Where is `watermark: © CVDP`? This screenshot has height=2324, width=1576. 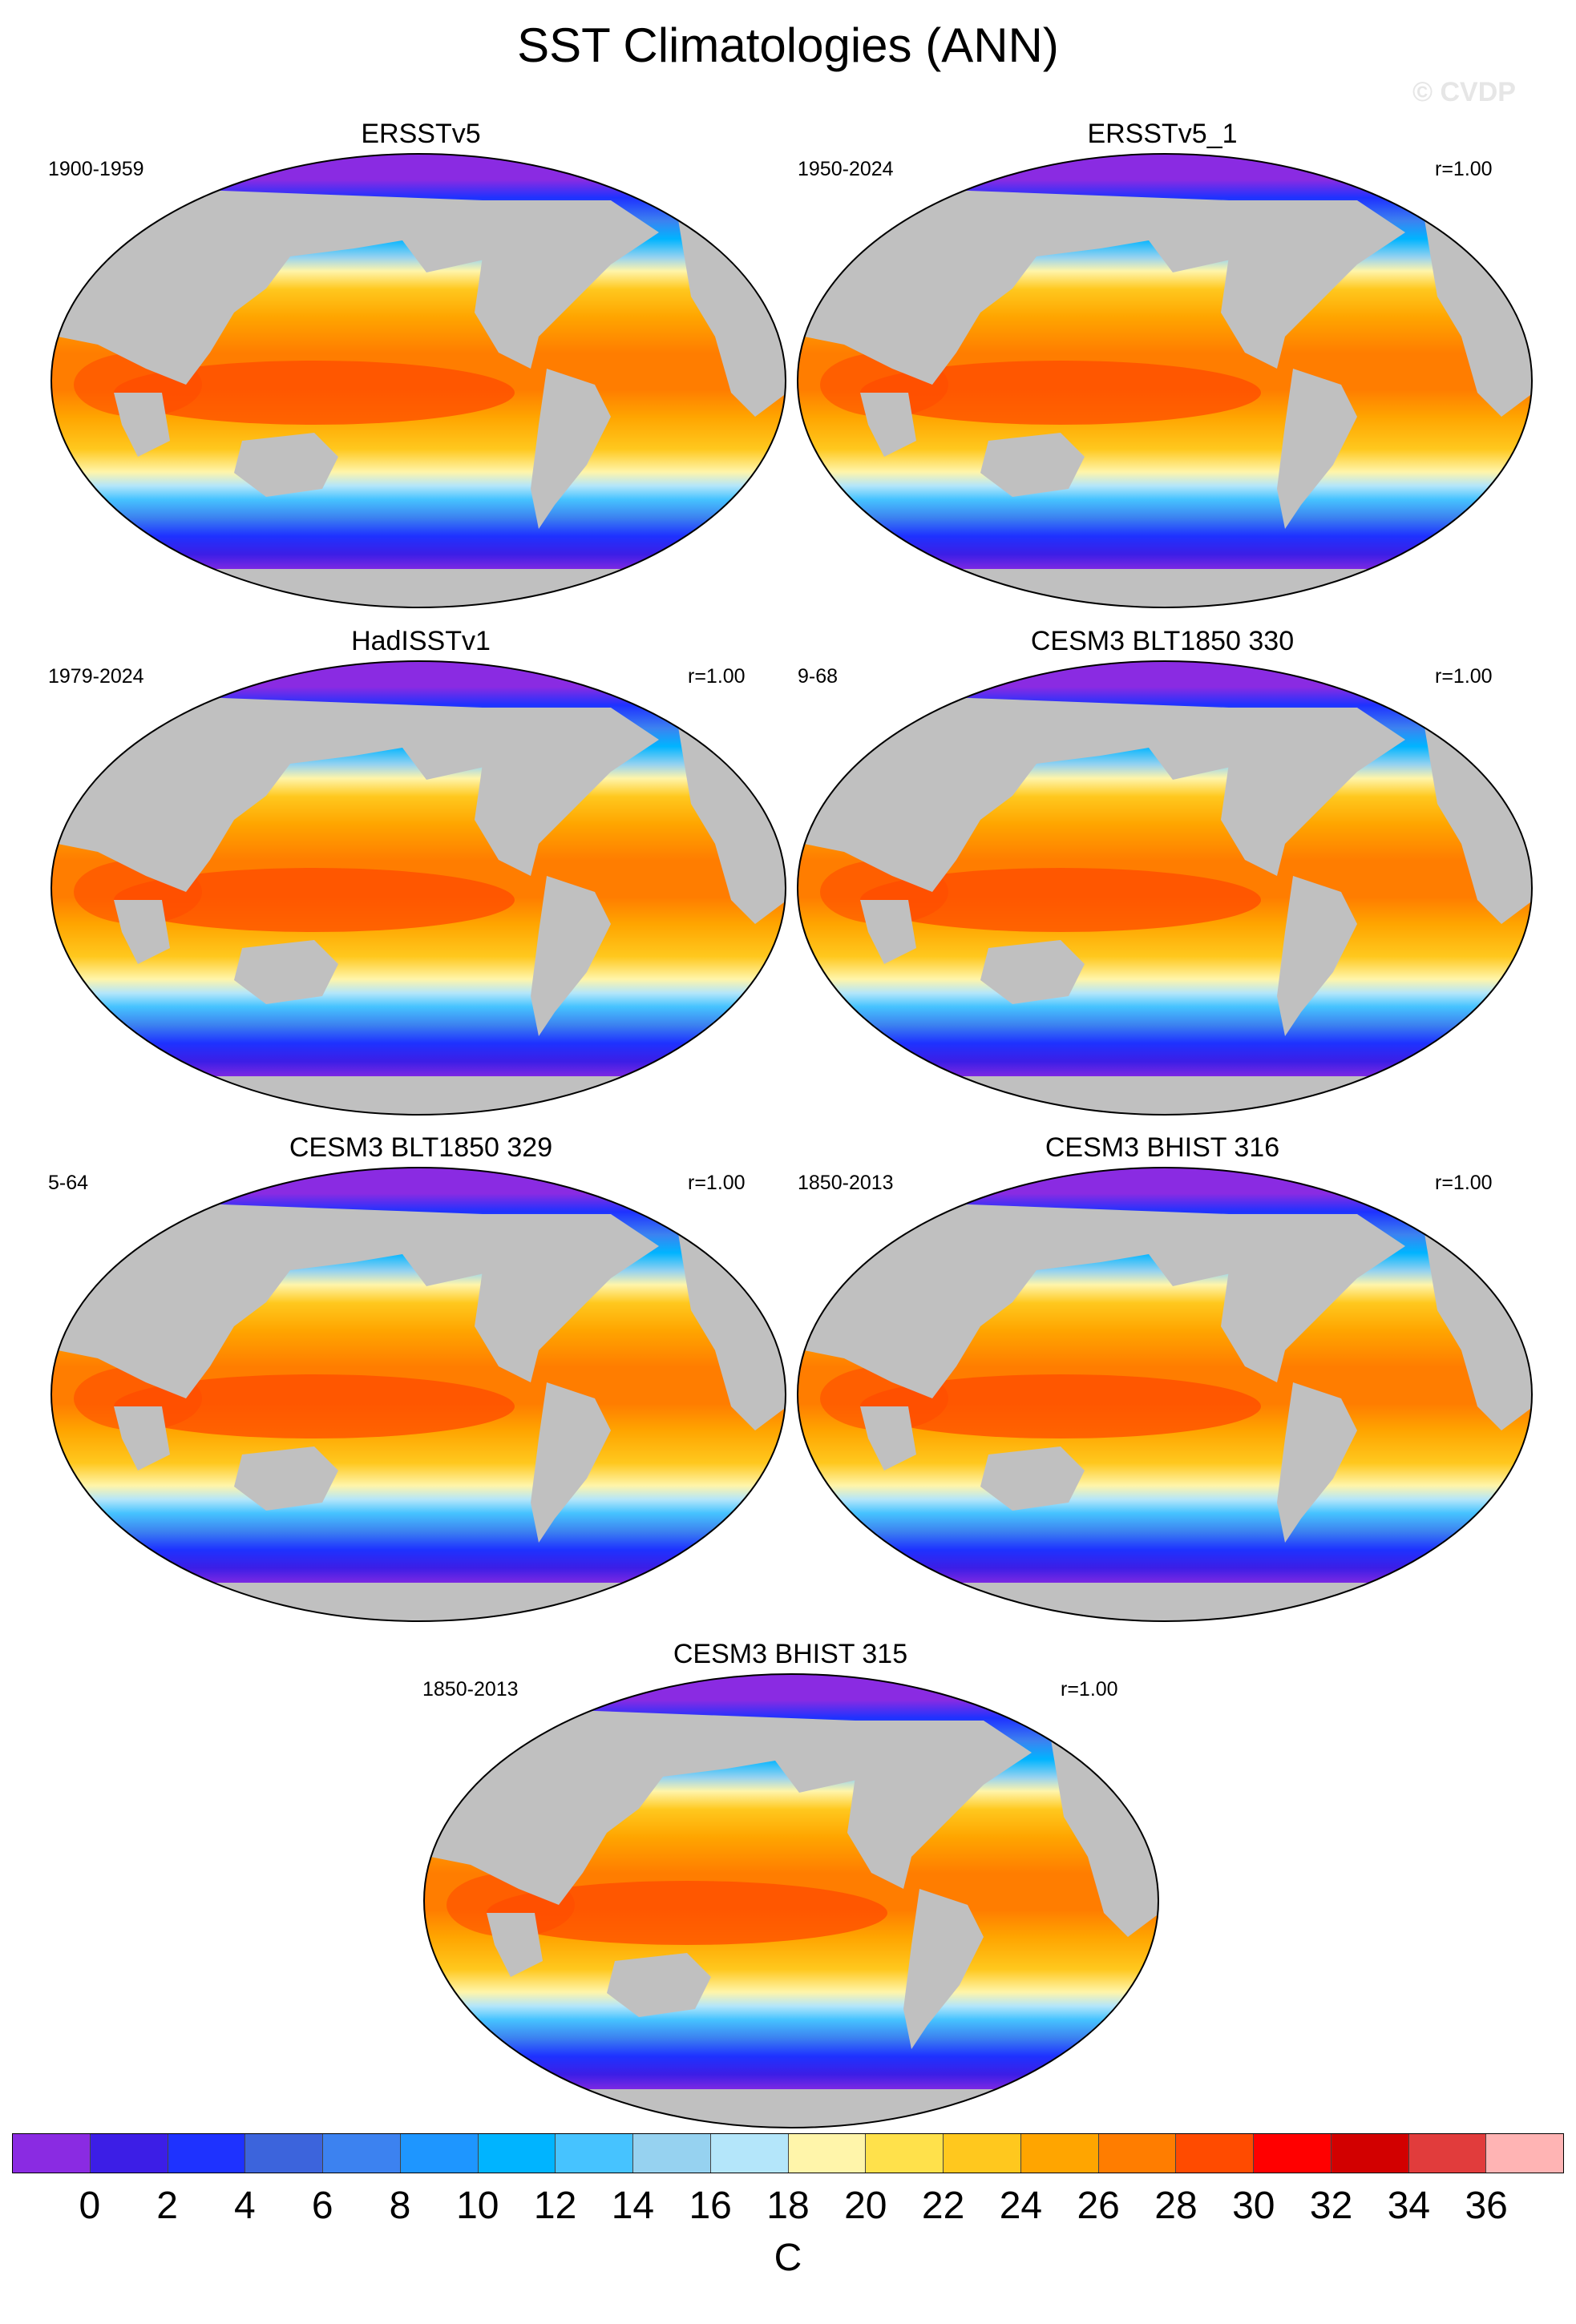
watermark: © CVDP is located at coordinates (1464, 92).